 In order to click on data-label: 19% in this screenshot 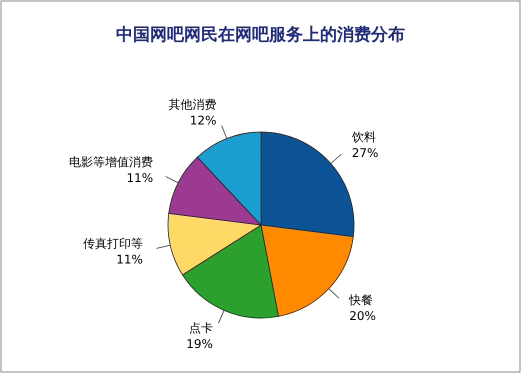, I will do `click(199, 344)`.